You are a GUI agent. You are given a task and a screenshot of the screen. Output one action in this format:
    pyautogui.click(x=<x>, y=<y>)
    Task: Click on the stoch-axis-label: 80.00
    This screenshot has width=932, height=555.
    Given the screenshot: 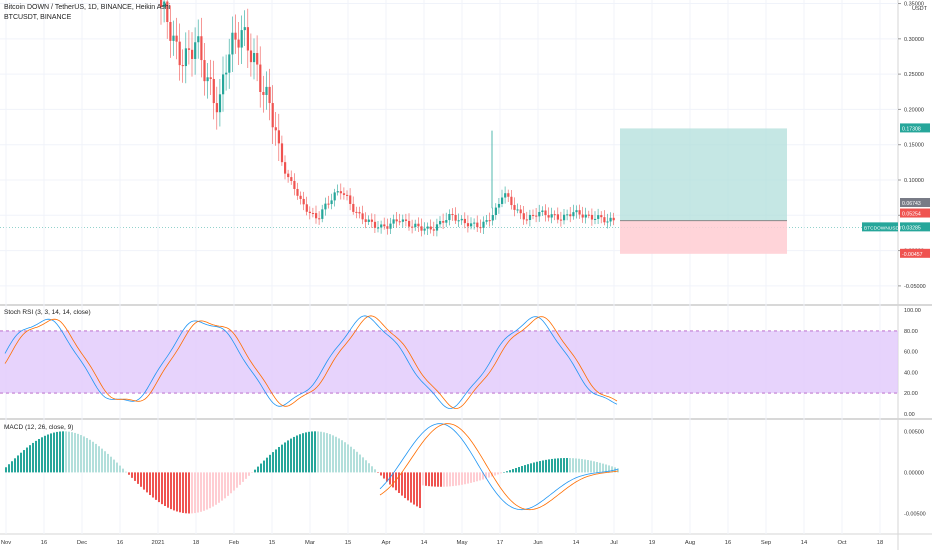 What is the action you would take?
    pyautogui.click(x=911, y=332)
    